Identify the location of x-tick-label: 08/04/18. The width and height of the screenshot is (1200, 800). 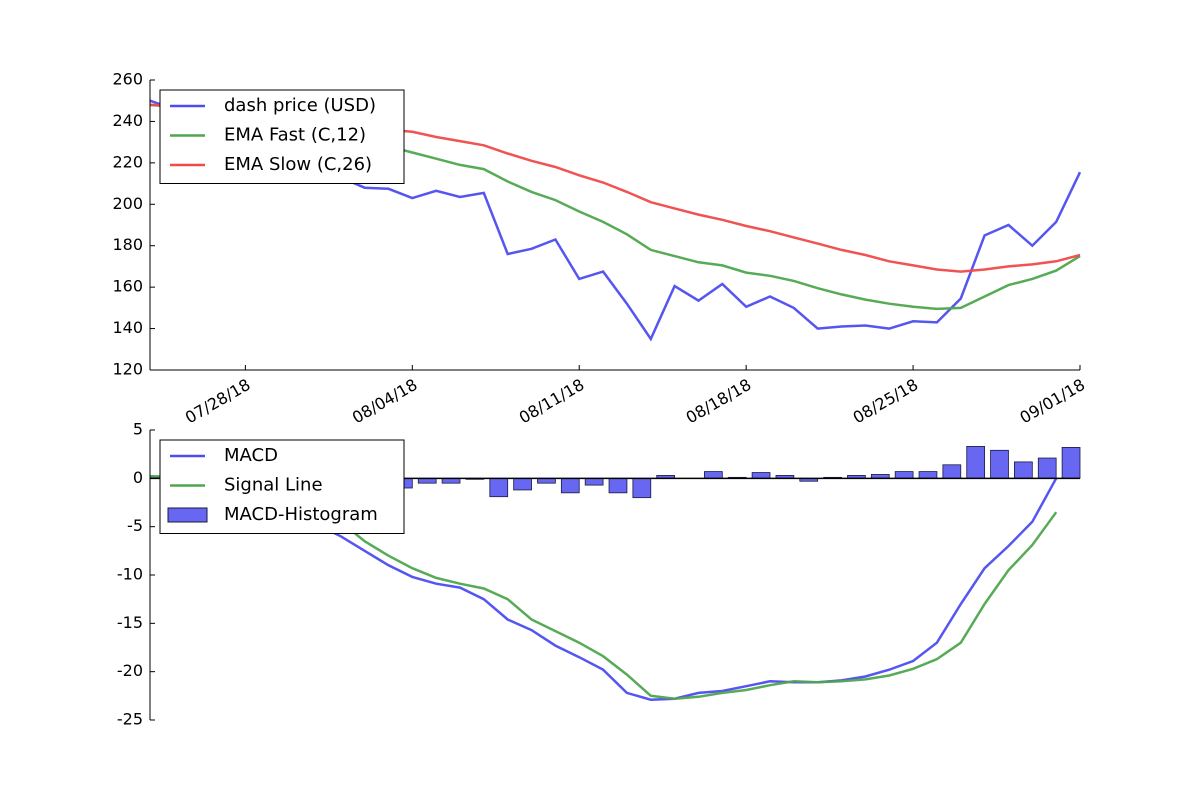
(385, 401).